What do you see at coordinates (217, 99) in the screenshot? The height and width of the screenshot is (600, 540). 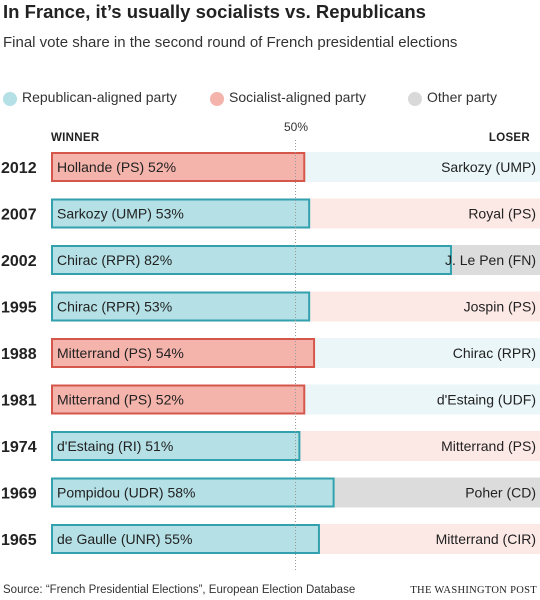 I see `legend-swatch-socialist` at bounding box center [217, 99].